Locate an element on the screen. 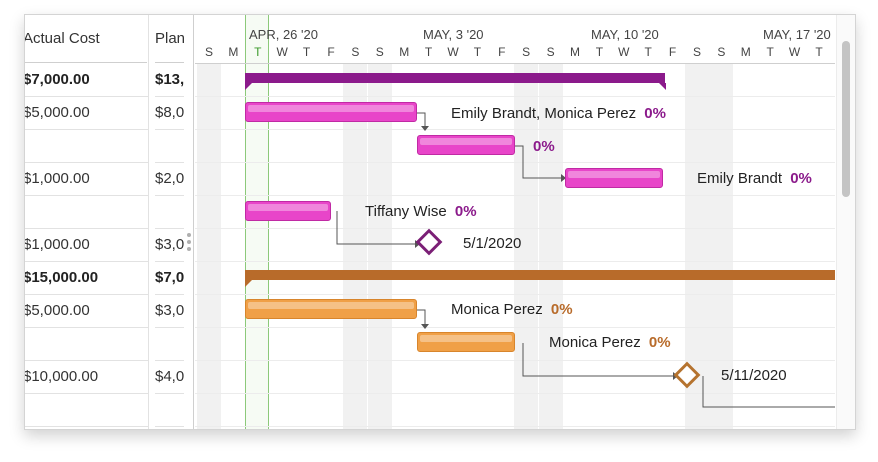 The image size is (878, 462). task-label: Tiffany Wise 0% is located at coordinates (421, 212).